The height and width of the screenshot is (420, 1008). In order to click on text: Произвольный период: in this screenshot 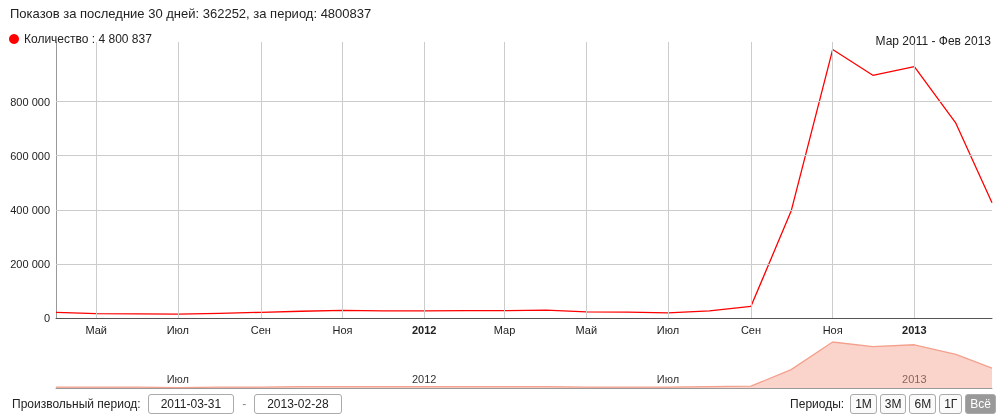, I will do `click(76, 404)`.